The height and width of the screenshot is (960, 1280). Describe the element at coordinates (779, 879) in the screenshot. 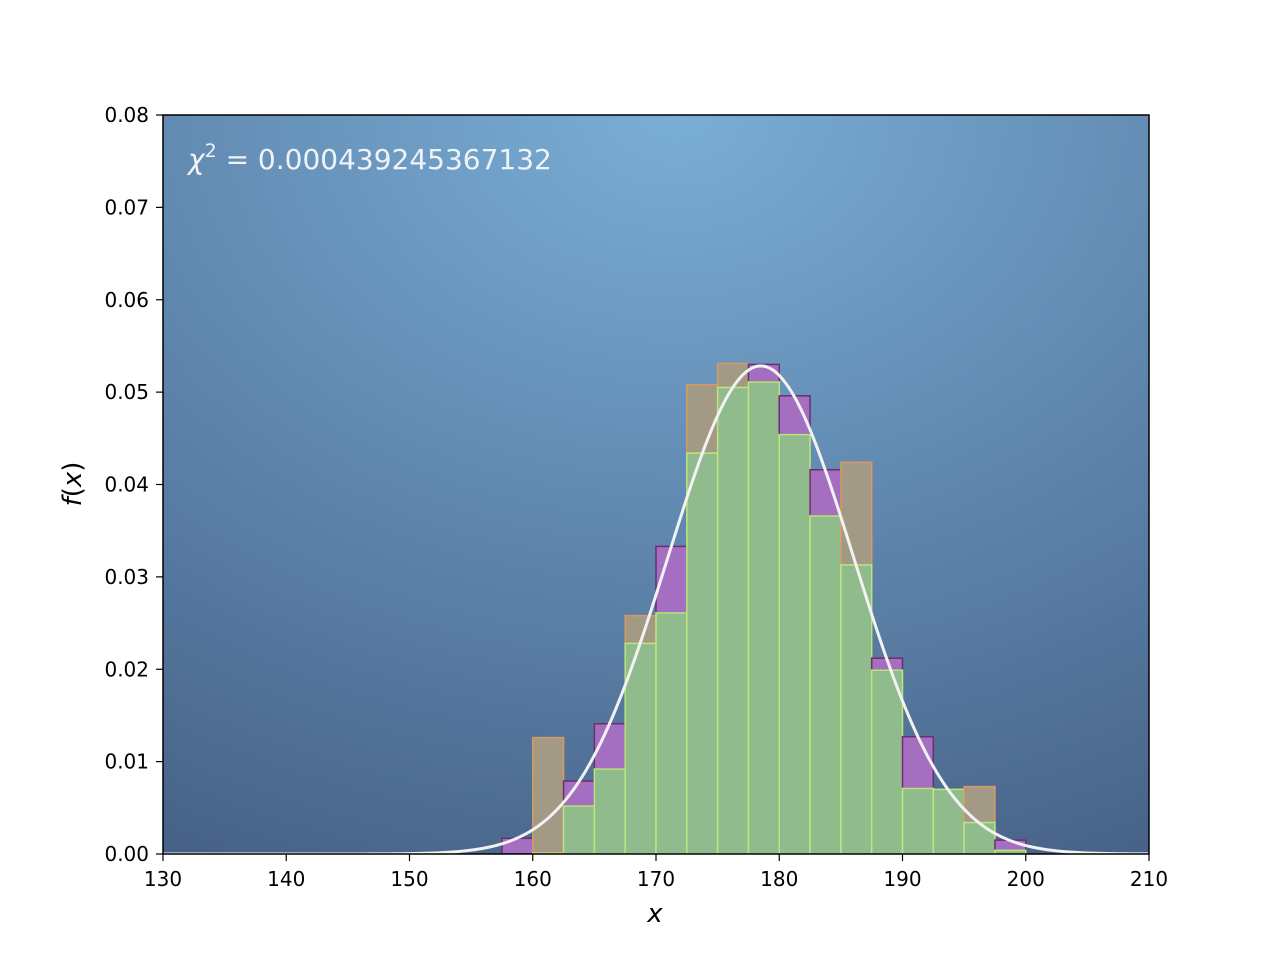

I see `x-tick-label: 180` at that location.